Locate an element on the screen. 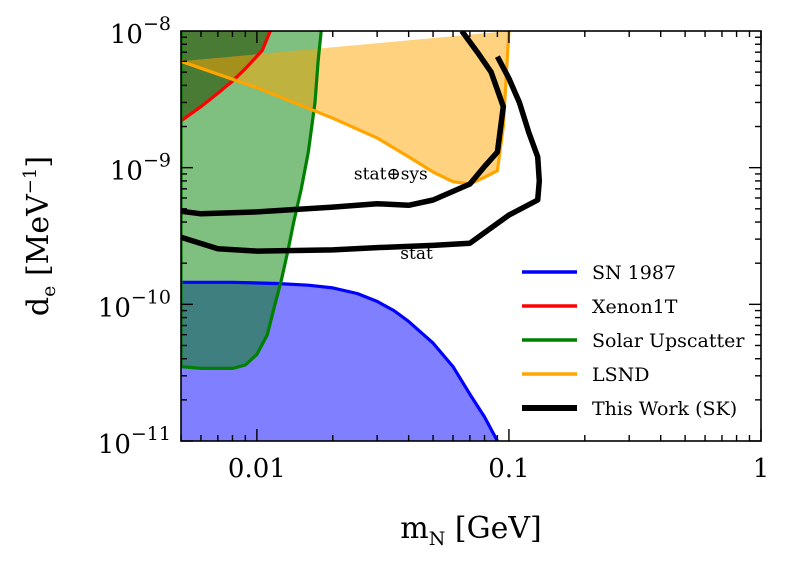  lsnd-boundary is located at coordinates (346, 108).